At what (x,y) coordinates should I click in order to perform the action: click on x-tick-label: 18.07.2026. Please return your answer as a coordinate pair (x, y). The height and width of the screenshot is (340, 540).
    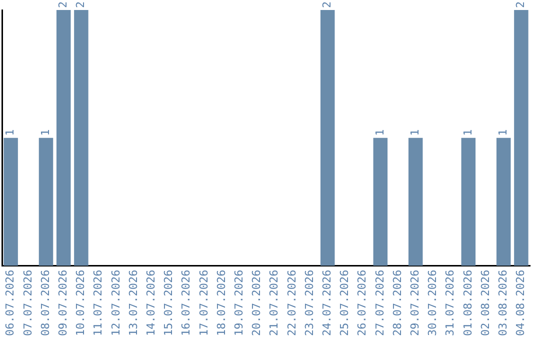
    Looking at the image, I should click on (221, 303).